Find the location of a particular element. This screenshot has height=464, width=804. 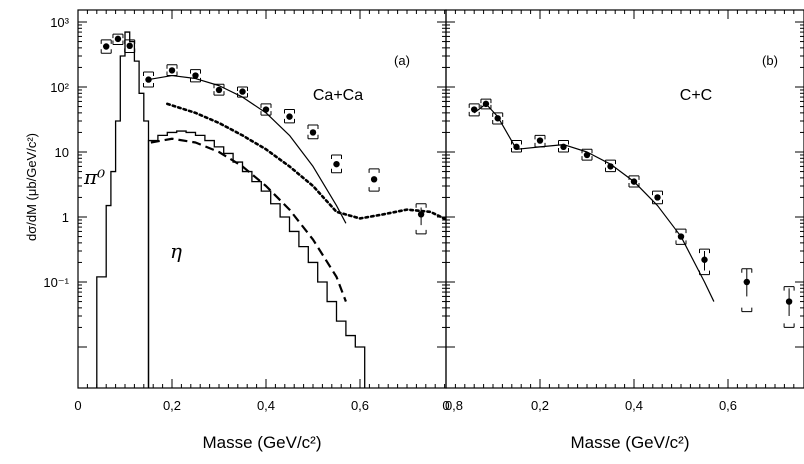

y-tick-label: 10 is located at coordinates (62, 152).